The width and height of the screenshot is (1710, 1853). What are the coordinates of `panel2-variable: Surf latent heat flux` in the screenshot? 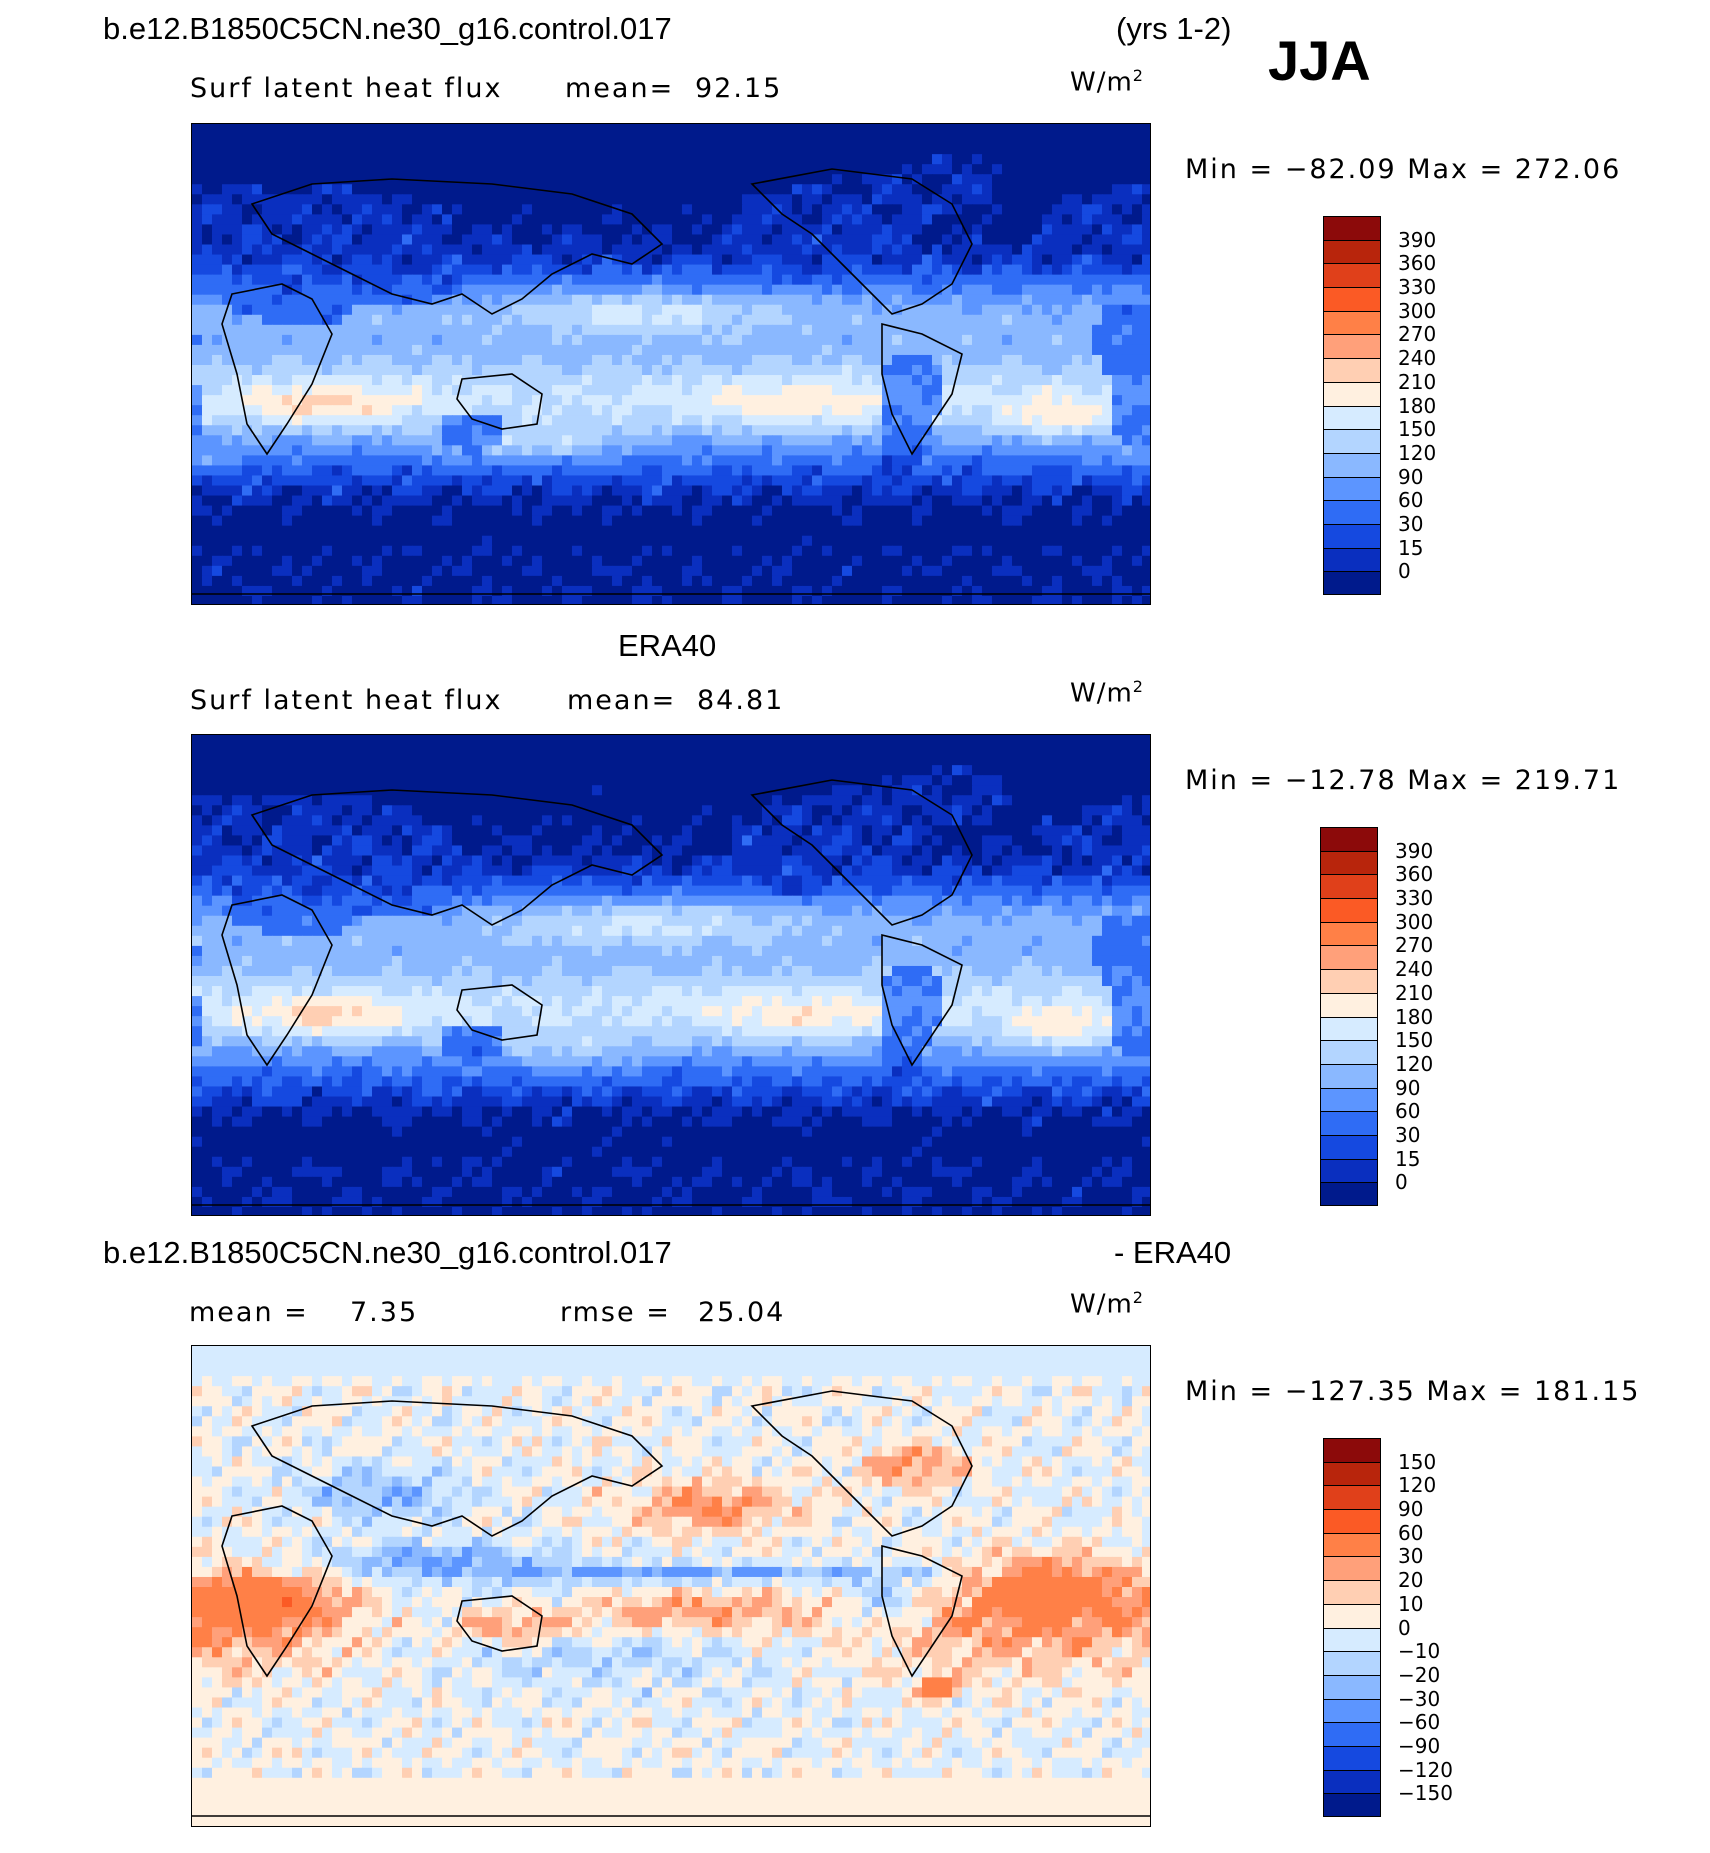 It's located at (346, 700).